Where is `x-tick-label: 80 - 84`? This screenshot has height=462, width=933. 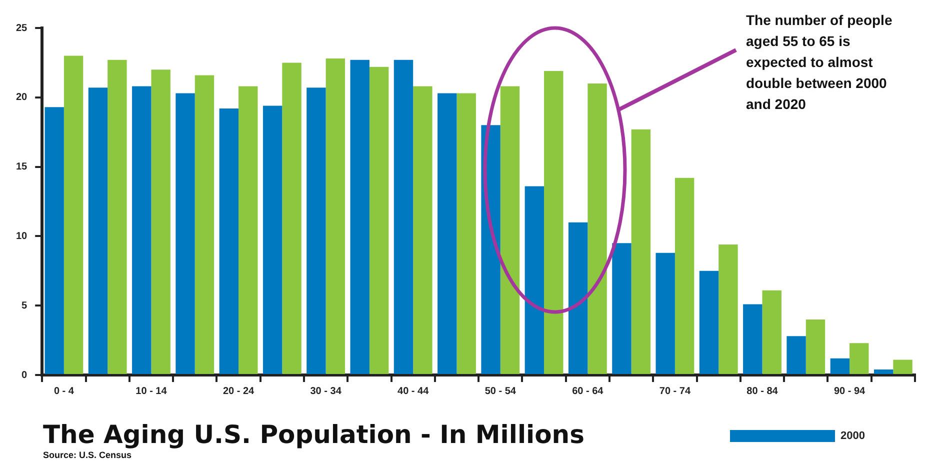
x-tick-label: 80 - 84 is located at coordinates (762, 391).